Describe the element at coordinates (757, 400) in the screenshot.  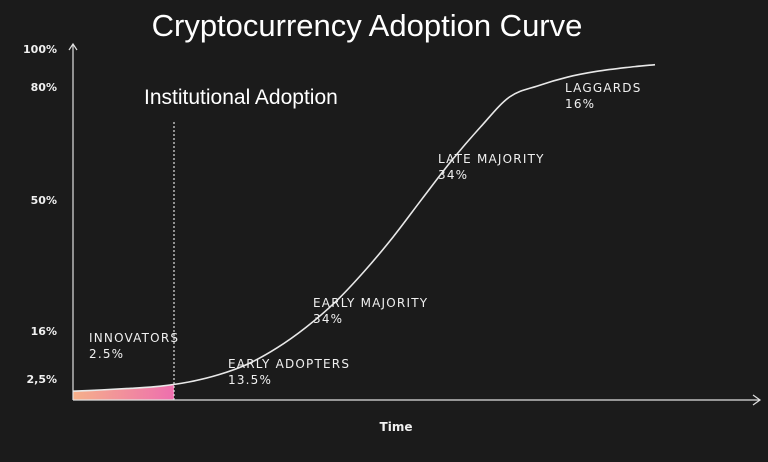
I see `x-axis-arrow` at that location.